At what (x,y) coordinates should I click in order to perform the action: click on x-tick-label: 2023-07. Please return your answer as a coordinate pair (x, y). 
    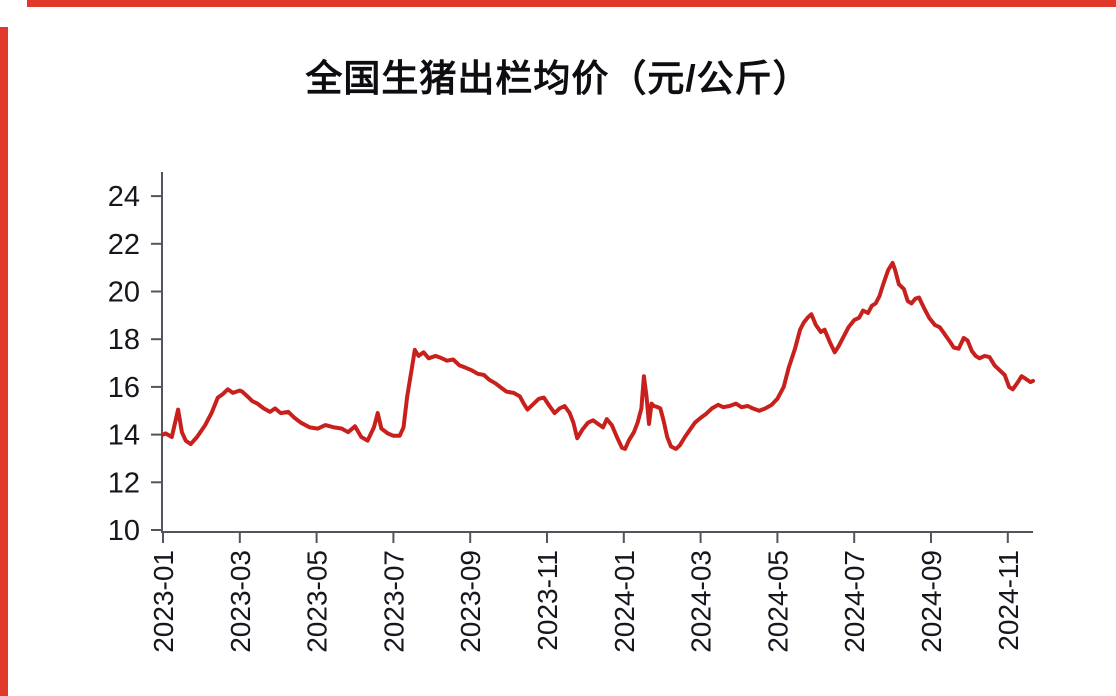
    Looking at the image, I should click on (393, 601).